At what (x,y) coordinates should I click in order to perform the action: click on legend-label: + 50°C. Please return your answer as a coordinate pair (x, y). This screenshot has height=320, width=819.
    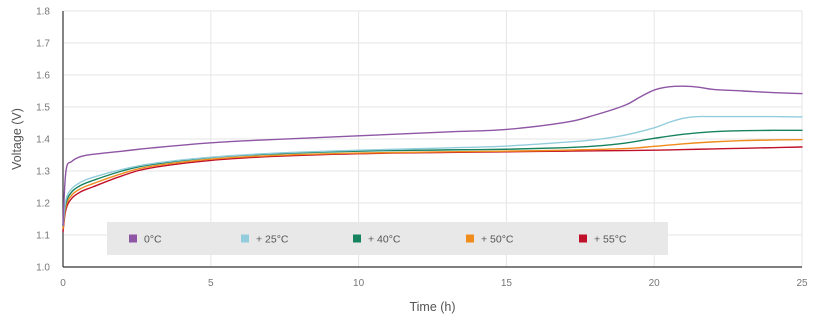
    Looking at the image, I should click on (497, 239).